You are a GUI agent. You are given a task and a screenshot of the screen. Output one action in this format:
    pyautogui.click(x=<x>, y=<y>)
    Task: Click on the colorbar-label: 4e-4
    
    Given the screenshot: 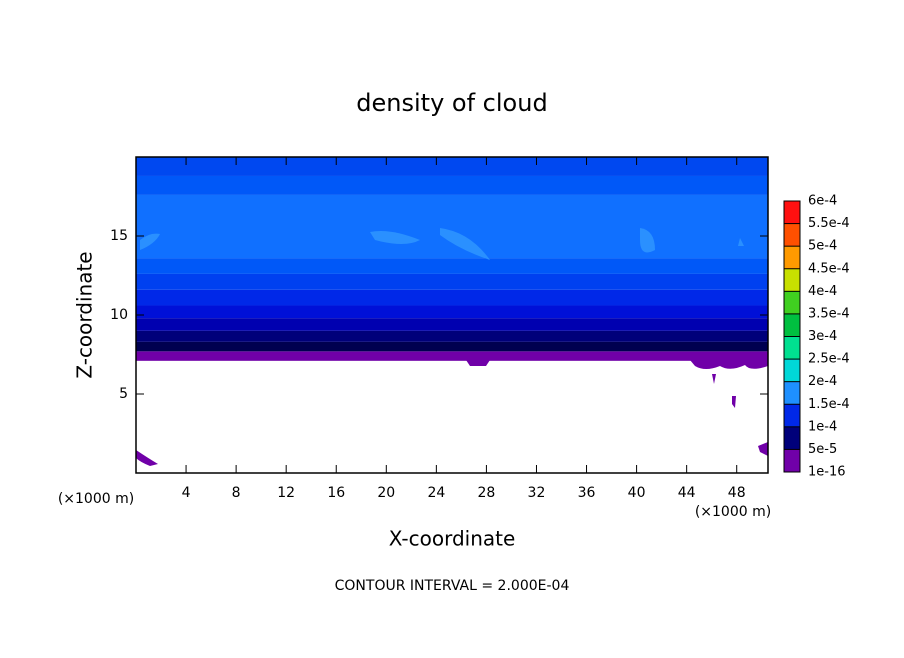 What is the action you would take?
    pyautogui.click(x=822, y=291)
    